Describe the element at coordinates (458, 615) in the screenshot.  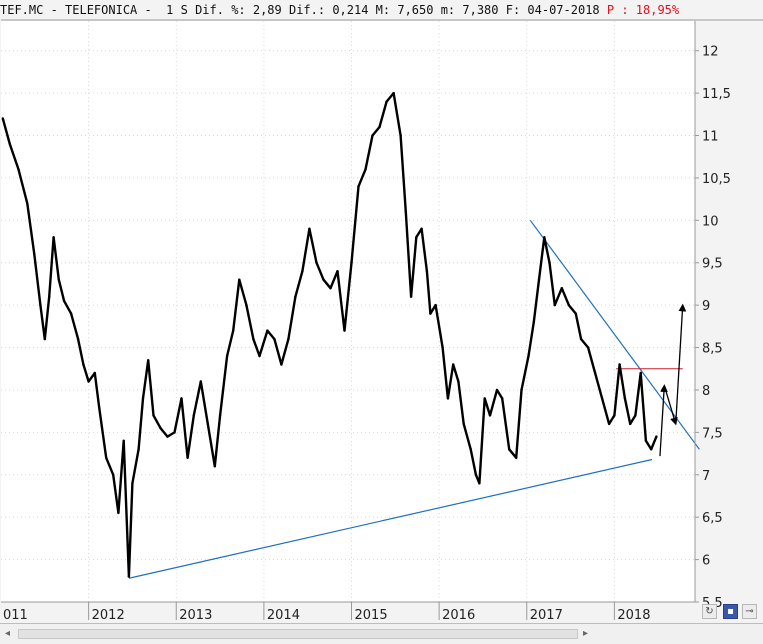
I see `x-tick-label: 2016` at that location.